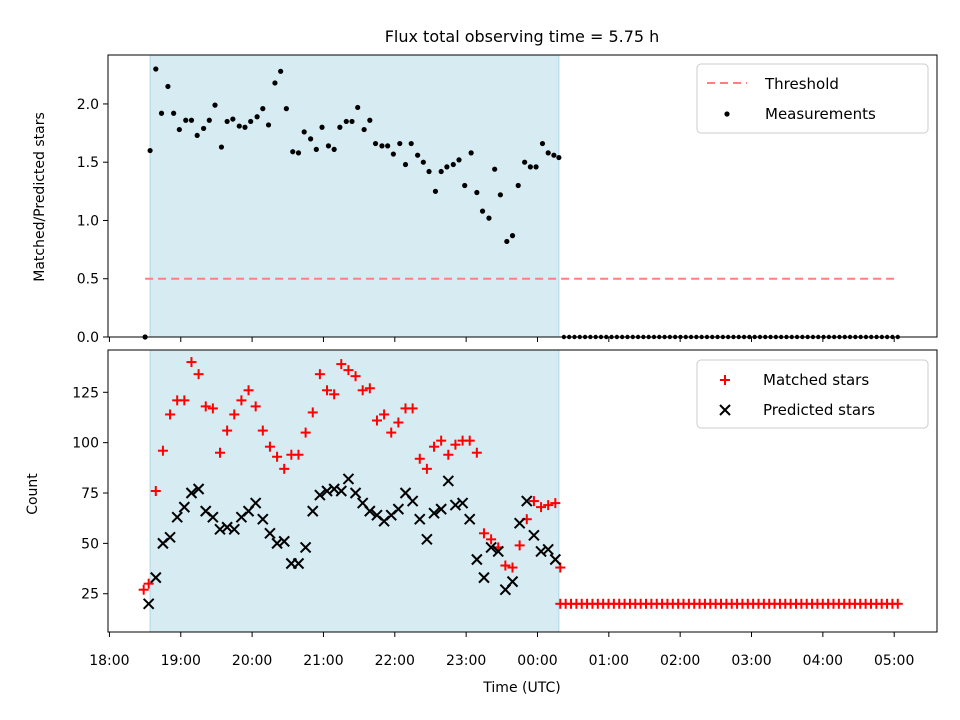 The width and height of the screenshot is (960, 720). Describe the element at coordinates (85, 444) in the screenshot. I see `bottom-ytick-label: 100` at that location.